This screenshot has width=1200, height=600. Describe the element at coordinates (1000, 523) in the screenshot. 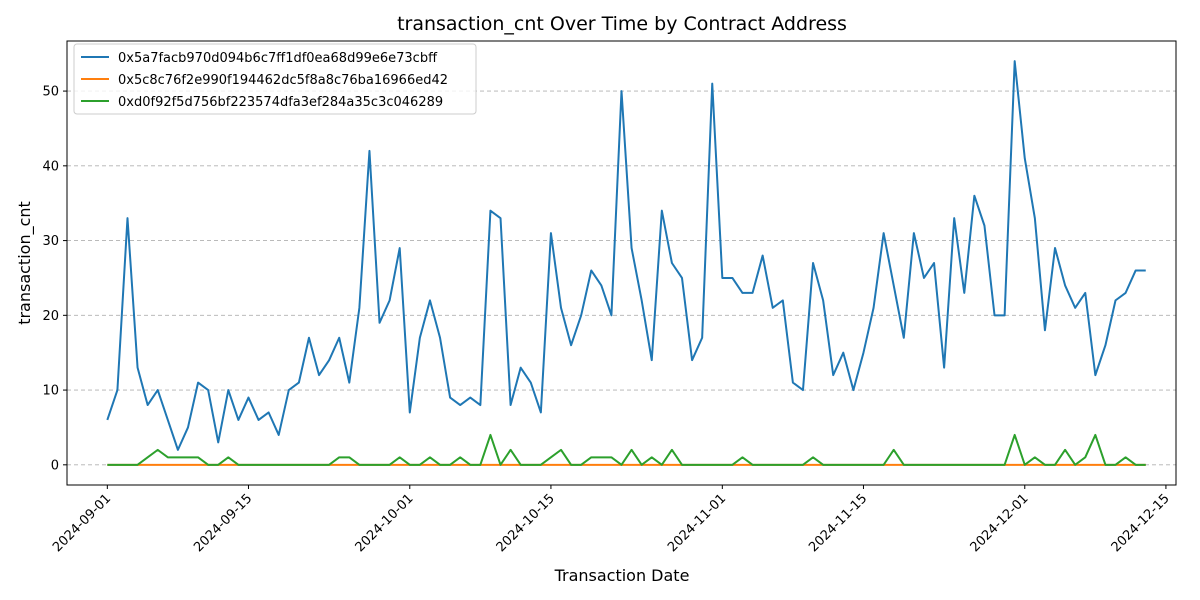

I see `x-tick-label: 2024-12-01` at that location.